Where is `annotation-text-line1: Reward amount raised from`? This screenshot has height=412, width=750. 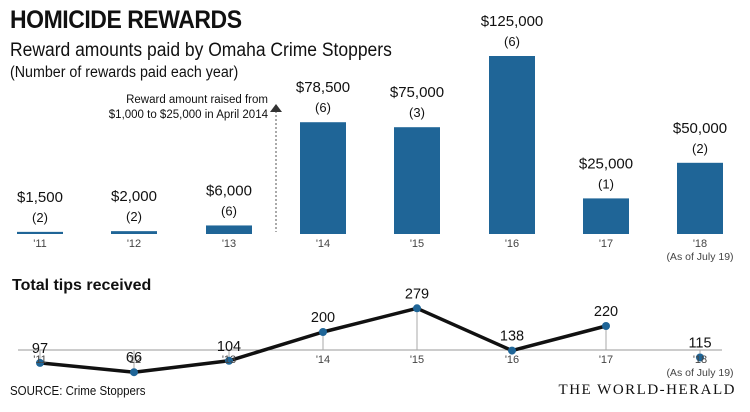
annotation-text-line1: Reward amount raised from is located at coordinates (197, 100).